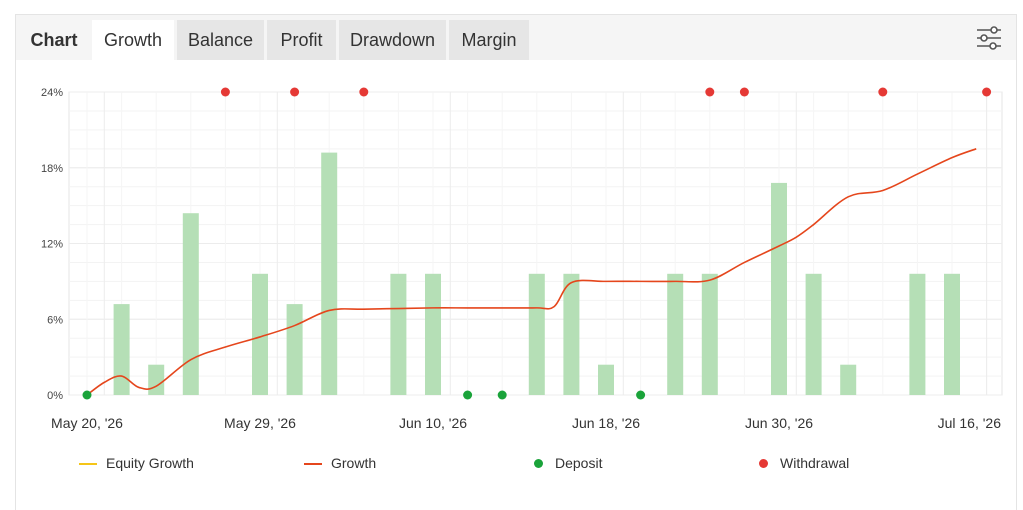 The height and width of the screenshot is (510, 1023). I want to click on legend-deposit-label: Deposit, so click(579, 463).